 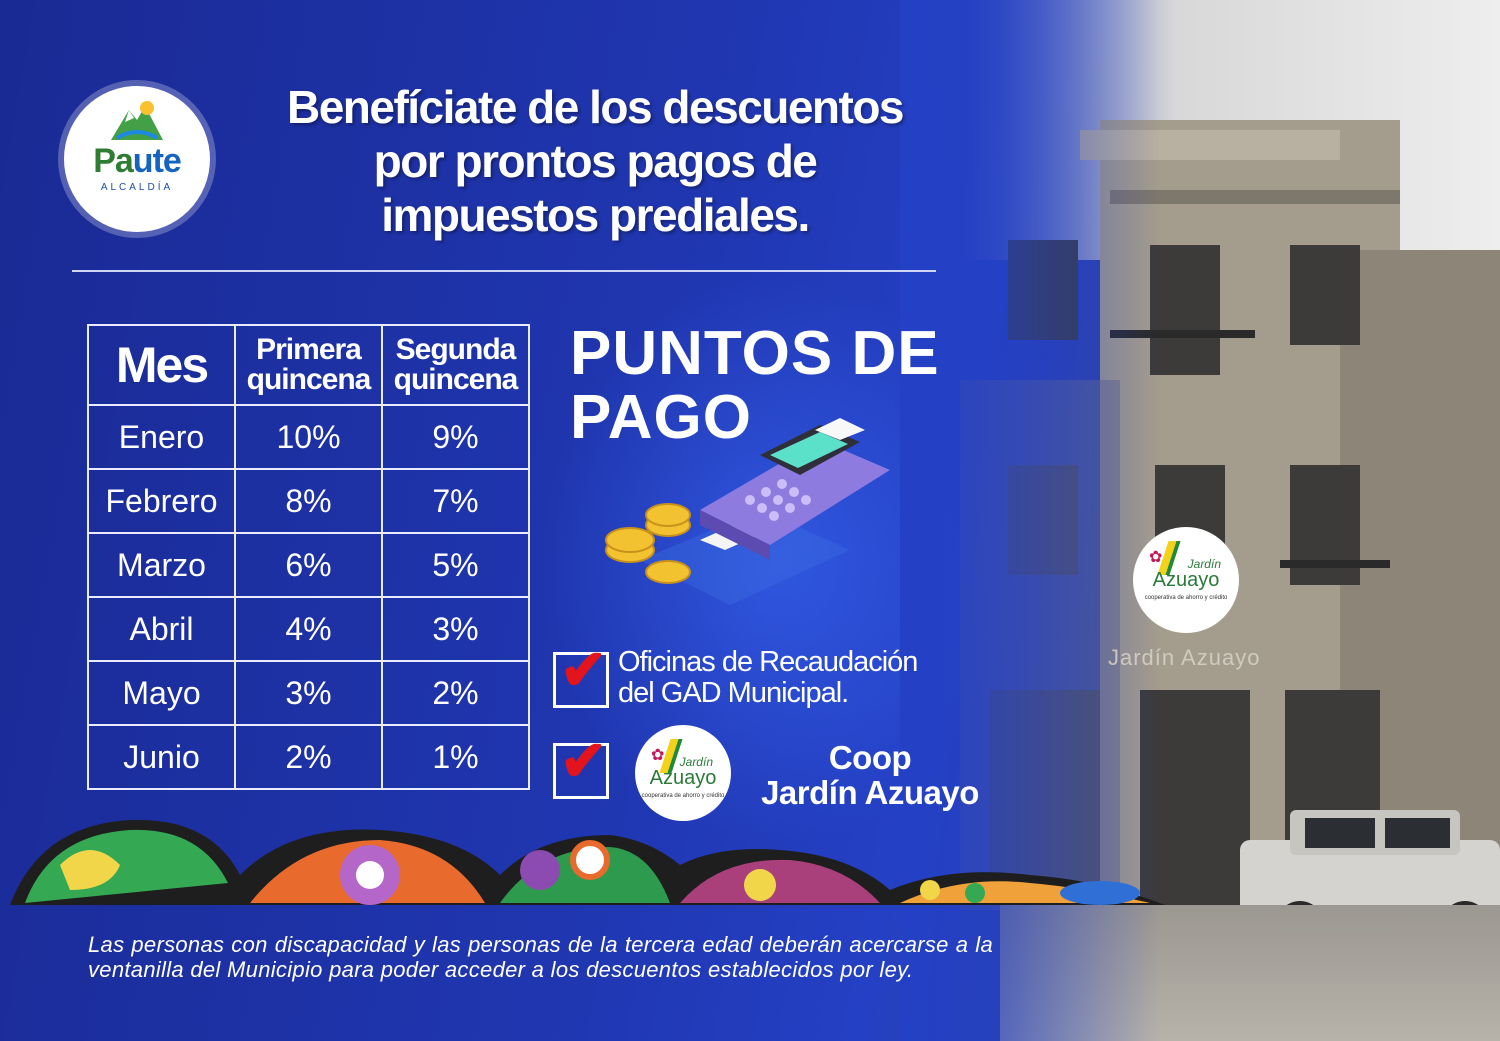 What do you see at coordinates (161, 693) in the screenshot?
I see `cell-mes: Mayo` at bounding box center [161, 693].